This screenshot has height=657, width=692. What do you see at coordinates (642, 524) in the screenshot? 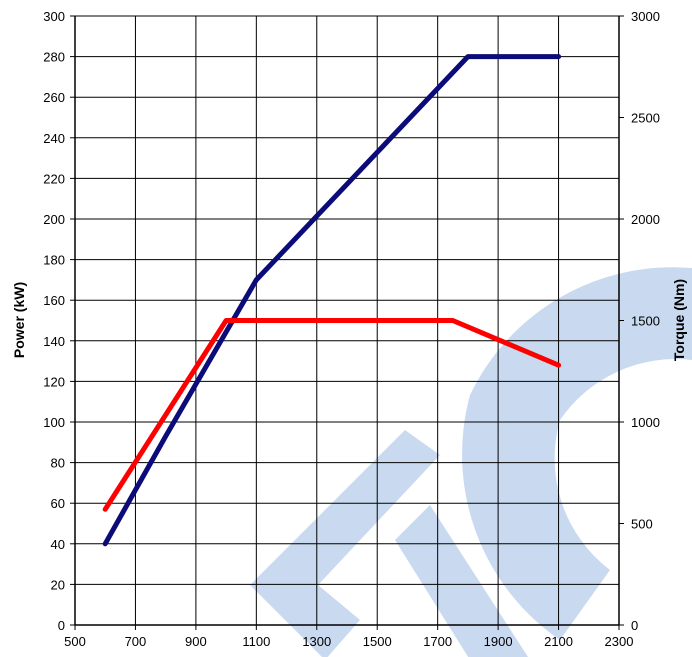
I see `y-right-tick-label: 500` at bounding box center [642, 524].